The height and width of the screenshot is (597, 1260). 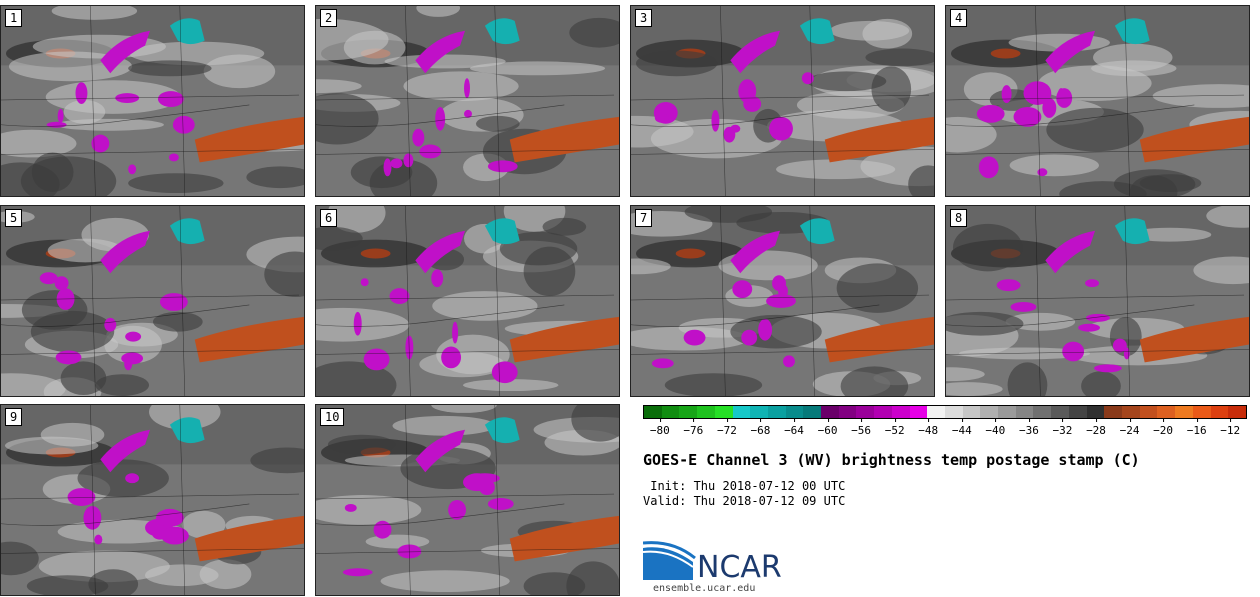 What do you see at coordinates (1230, 427) in the screenshot?
I see `colorbar-tick: −12` at bounding box center [1230, 427].